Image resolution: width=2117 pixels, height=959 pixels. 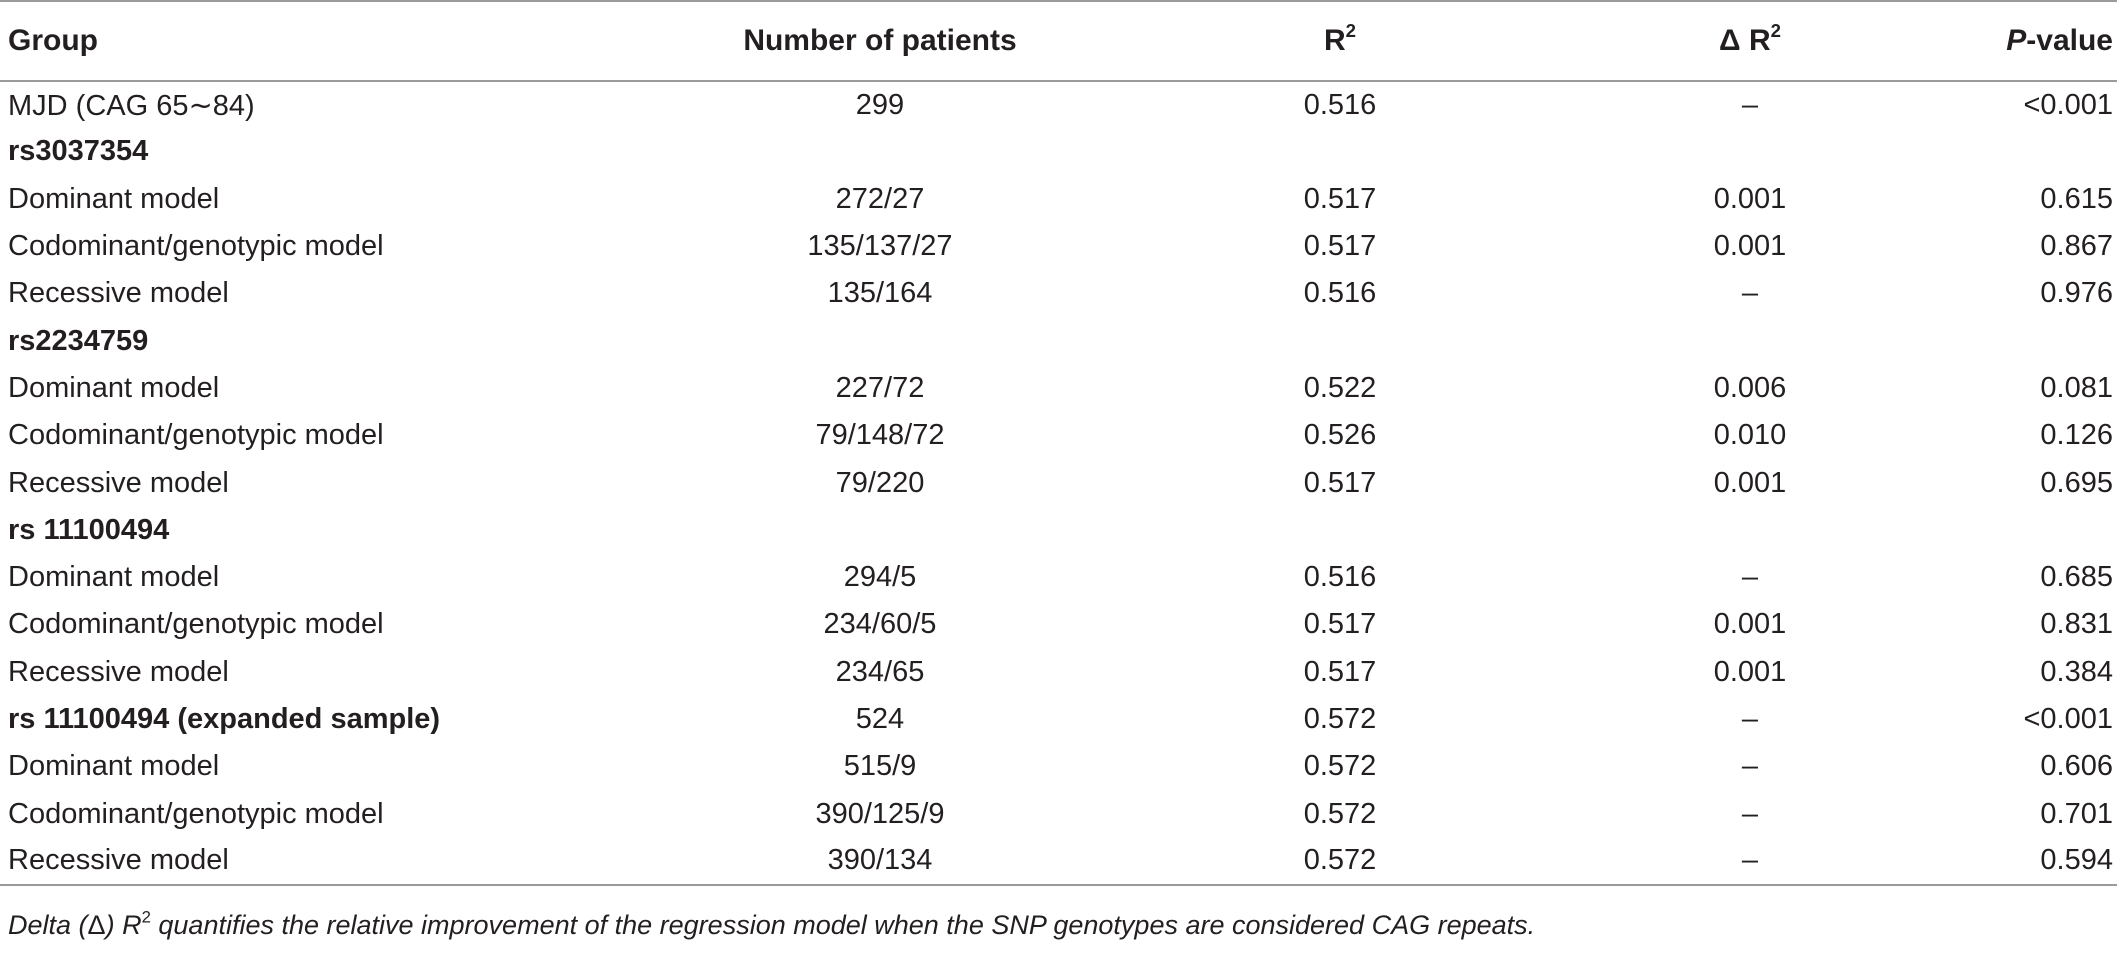 I want to click on header-delta-r2: Δ R2, so click(x=1750, y=41).